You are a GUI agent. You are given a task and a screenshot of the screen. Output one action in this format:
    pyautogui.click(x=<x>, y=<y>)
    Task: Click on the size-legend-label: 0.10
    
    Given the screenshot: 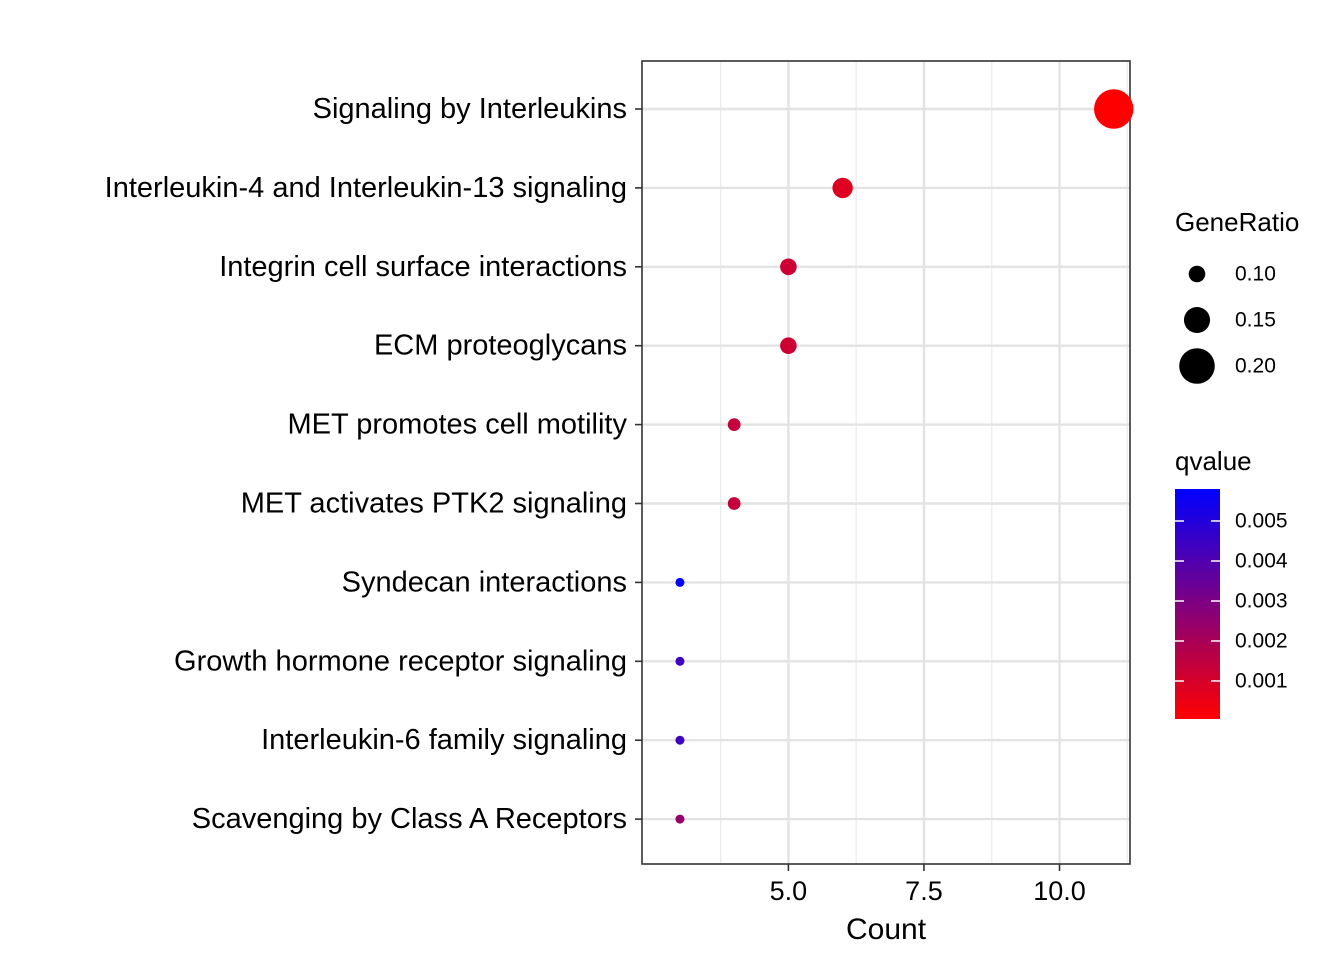 What is the action you would take?
    pyautogui.click(x=1255, y=274)
    